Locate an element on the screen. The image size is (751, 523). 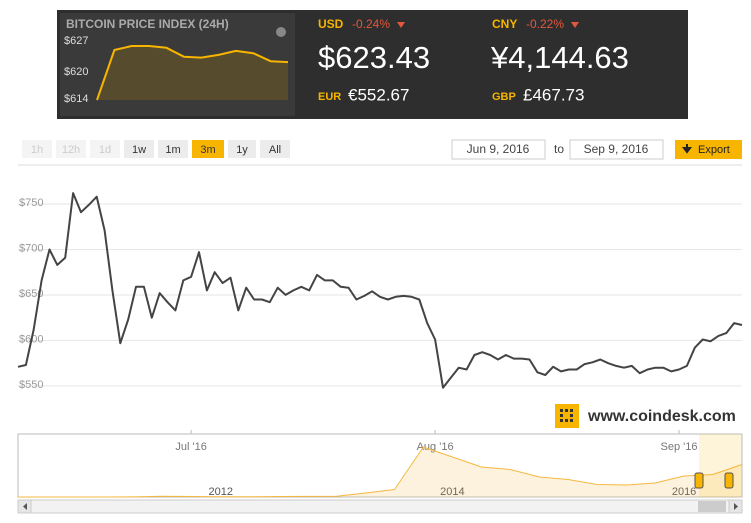
gbp-label: GBP is located at coordinates (504, 97).